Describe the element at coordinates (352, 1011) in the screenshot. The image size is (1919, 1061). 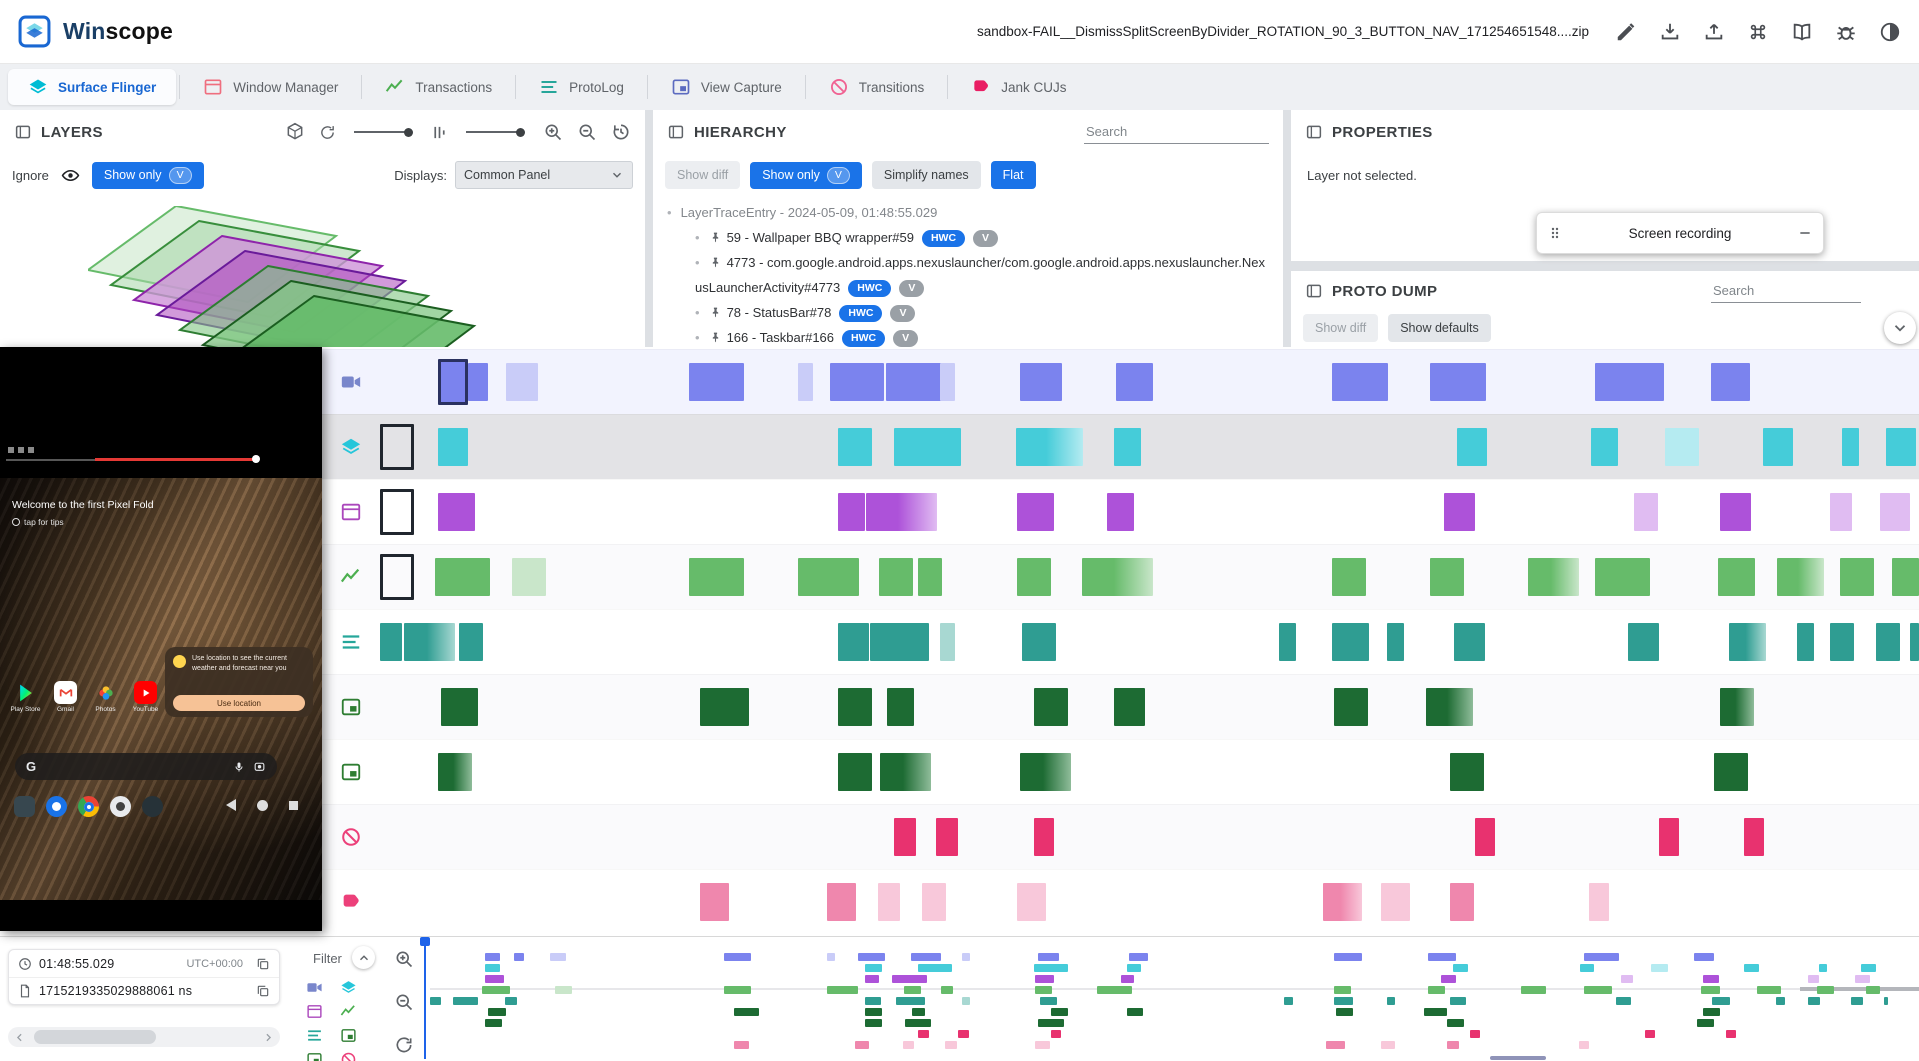
I see `chart-filter-toggle` at that location.